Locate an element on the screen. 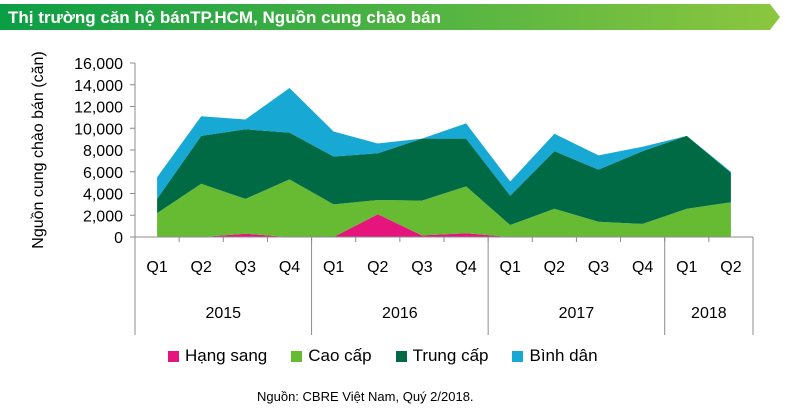  x-group-label: 2016 is located at coordinates (400, 313).